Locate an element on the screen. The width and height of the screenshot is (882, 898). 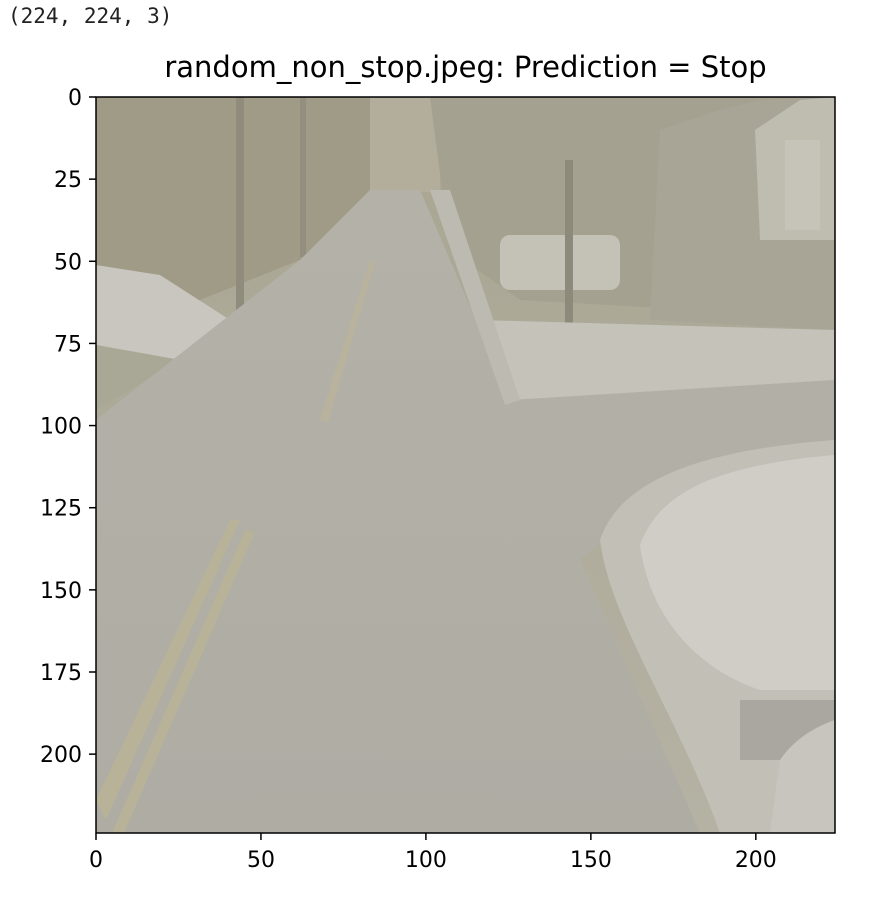
x-axis: 0 50 100 150 200 is located at coordinates (433, 853).